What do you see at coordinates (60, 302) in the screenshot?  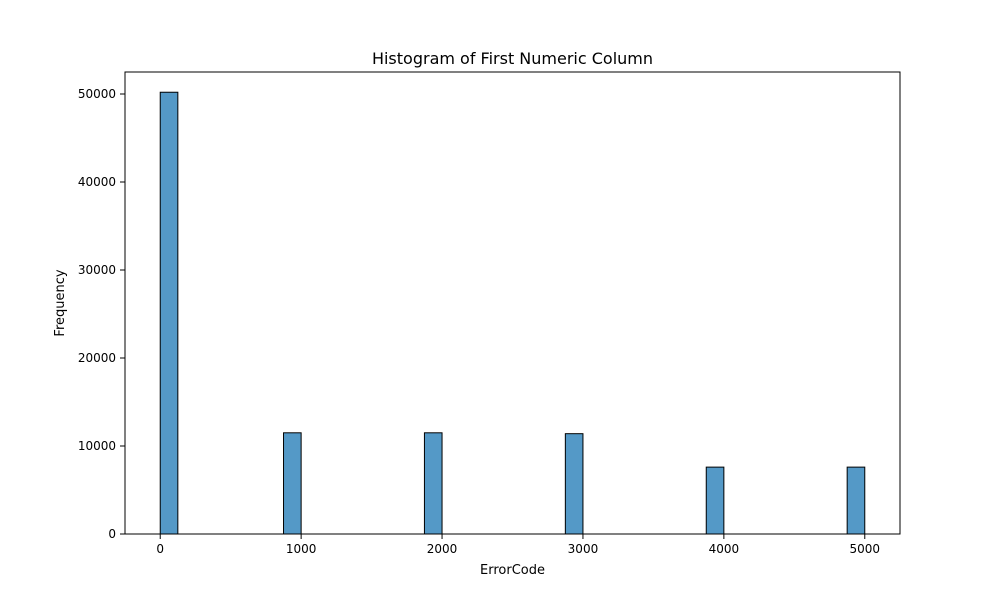 I see `y-axis-label: Frequency` at bounding box center [60, 302].